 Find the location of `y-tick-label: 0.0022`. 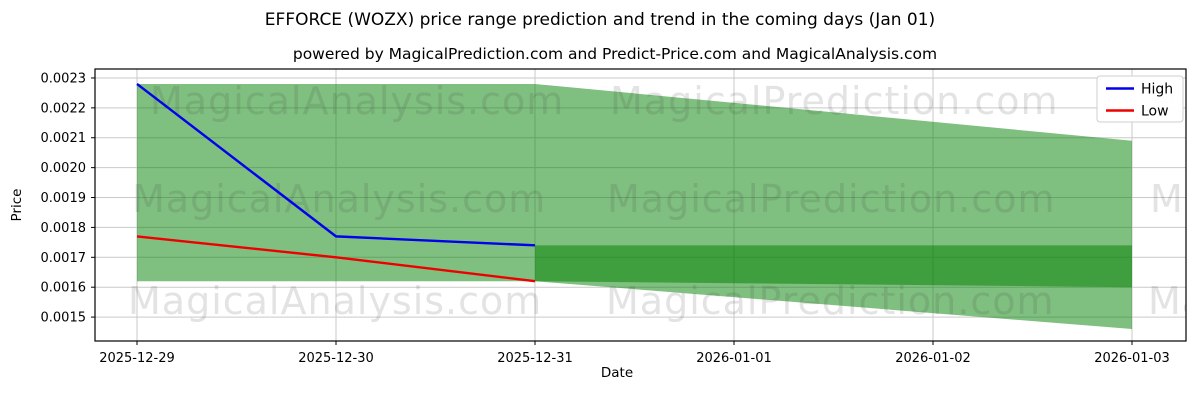

y-tick-label: 0.0022 is located at coordinates (64, 108).